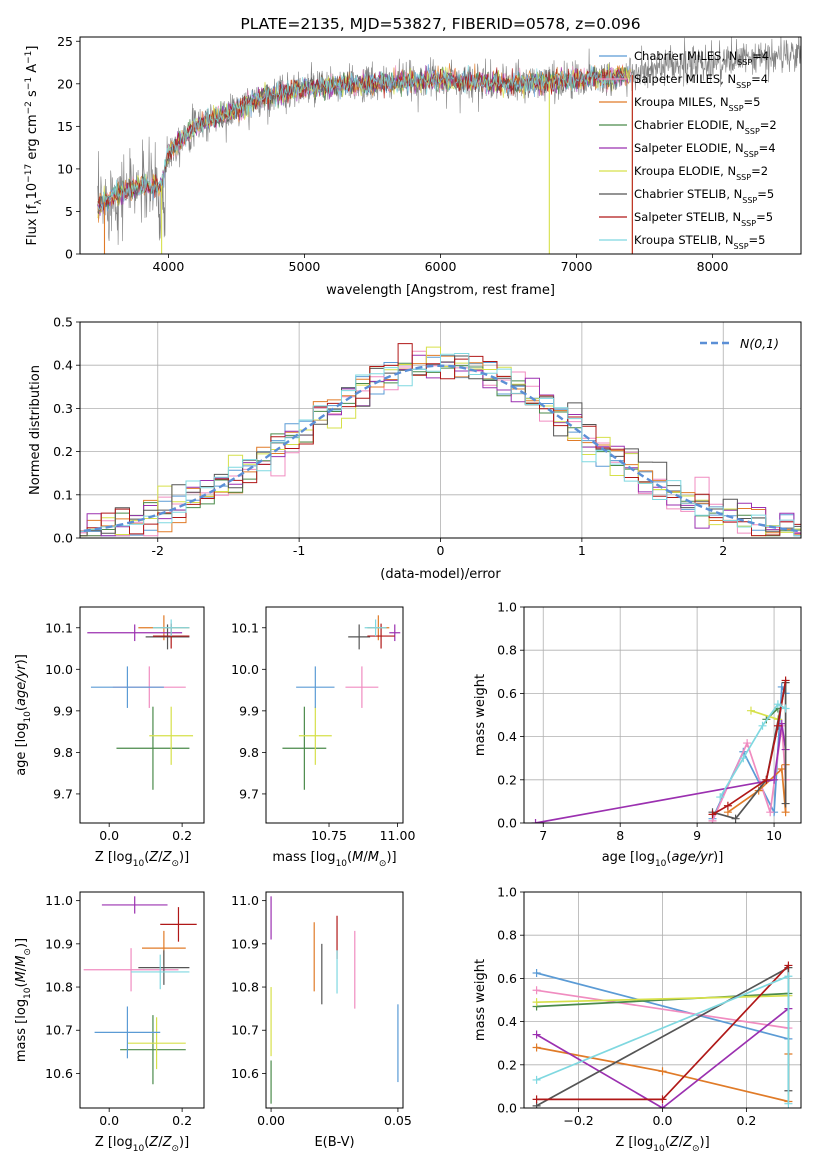  What do you see at coordinates (334, 1142) in the screenshot?
I see `x-axis-label: E(B-V)` at bounding box center [334, 1142].